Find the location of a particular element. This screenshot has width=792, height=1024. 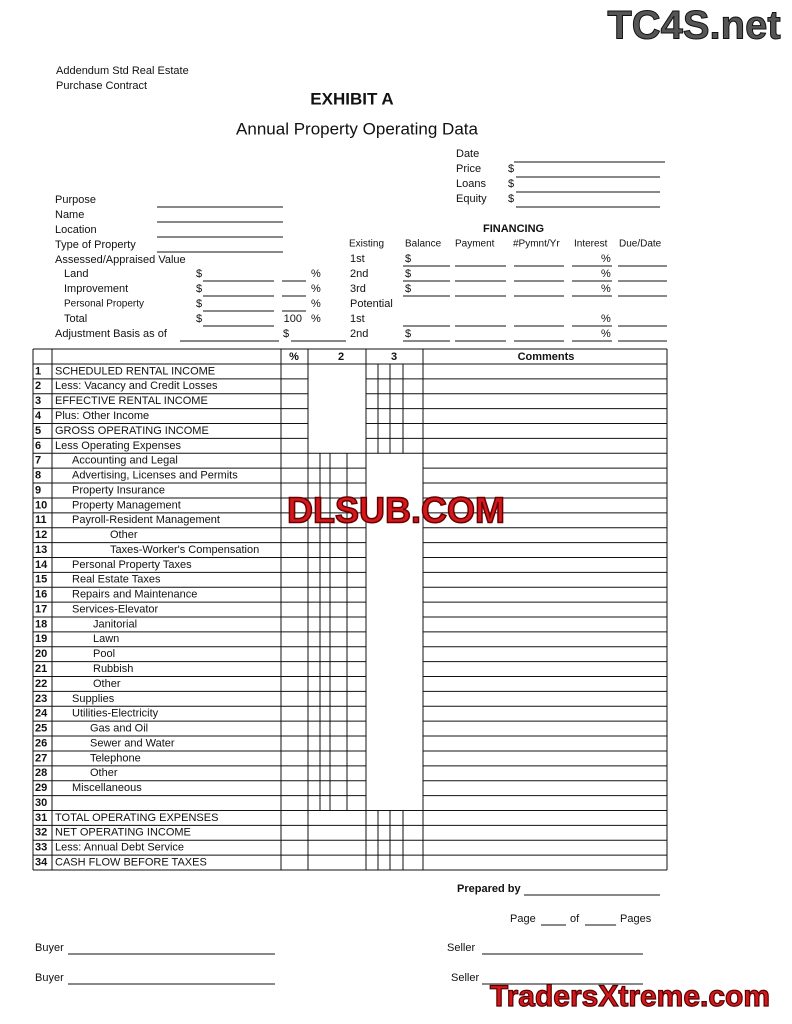

financing-column: Payment is located at coordinates (475, 244).